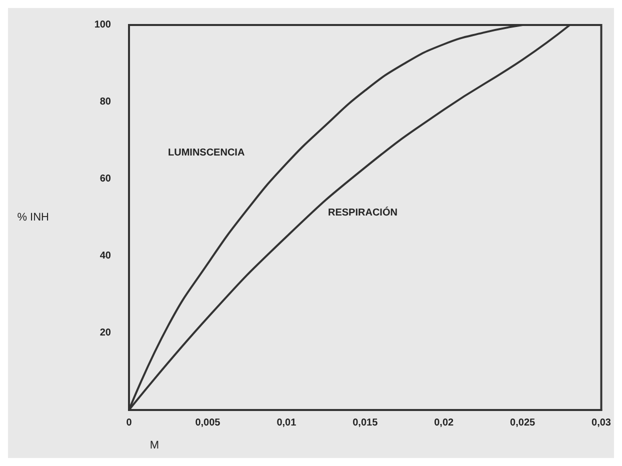 The height and width of the screenshot is (466, 622). I want to click on y-axis-title: % INH, so click(33, 218).